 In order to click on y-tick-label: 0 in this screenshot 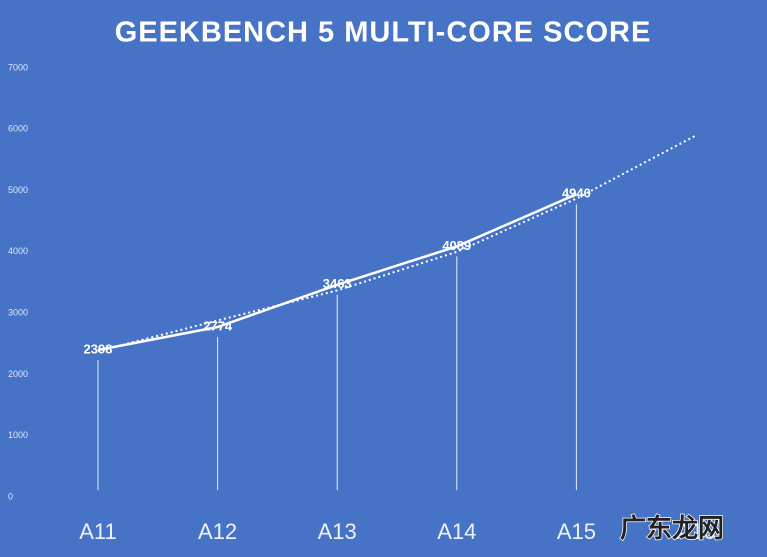, I will do `click(10, 496)`.